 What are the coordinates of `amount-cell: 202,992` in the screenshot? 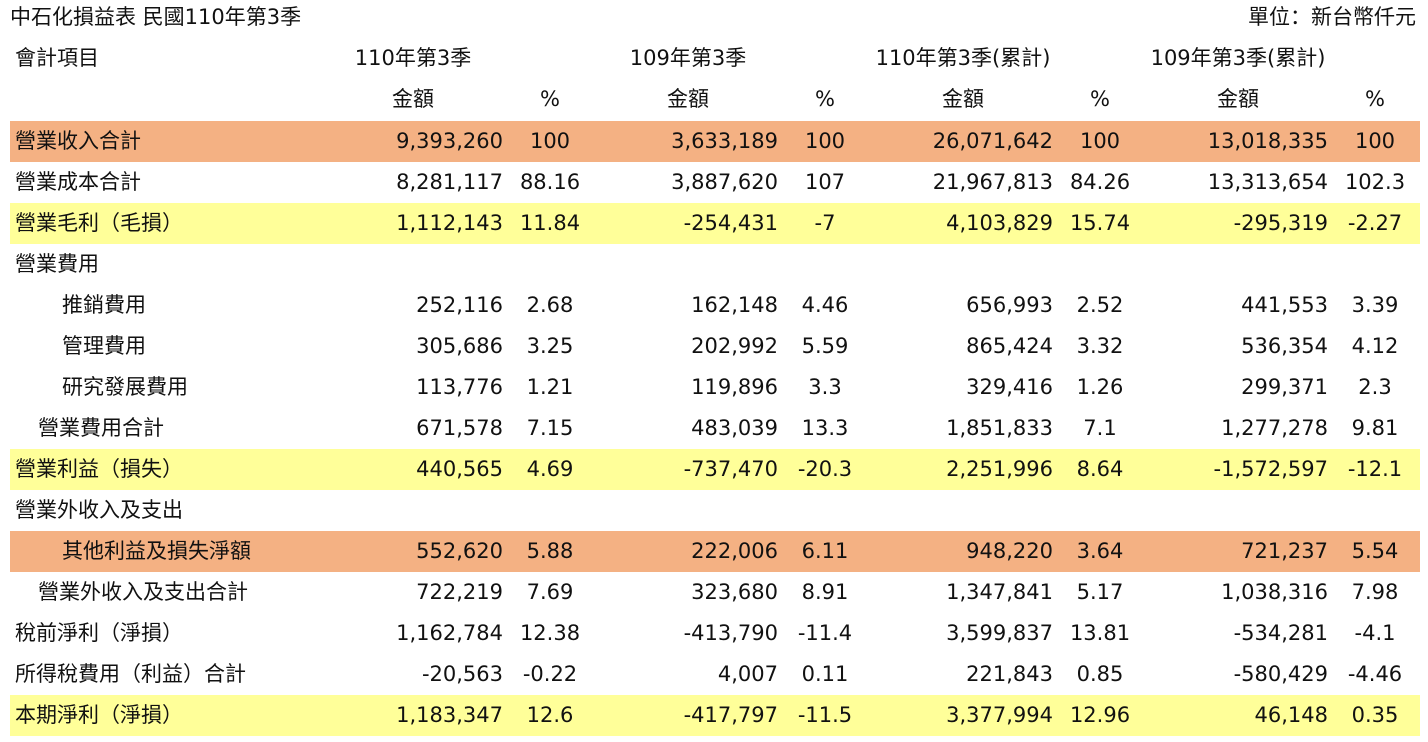 It's located at (734, 346).